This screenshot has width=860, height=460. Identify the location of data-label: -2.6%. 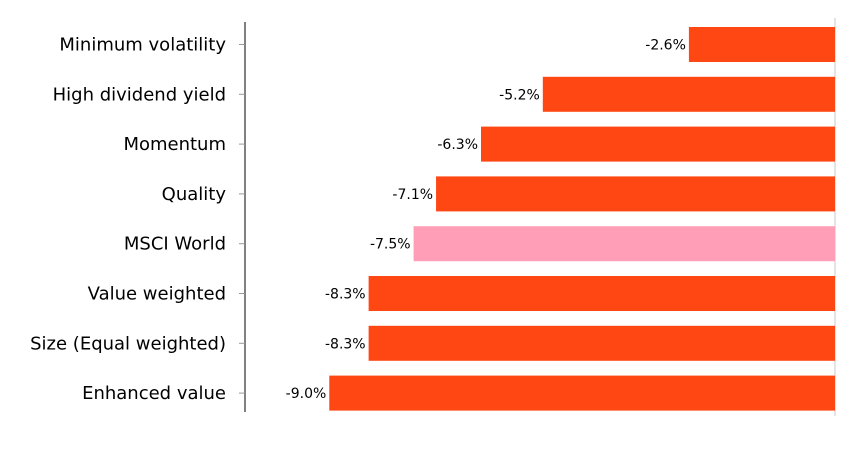
(665, 46).